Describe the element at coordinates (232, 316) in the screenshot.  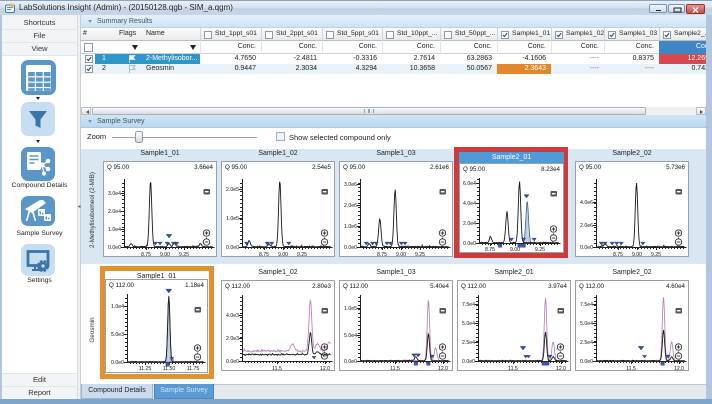
I see `svg-text: 4.0e3` at that location.